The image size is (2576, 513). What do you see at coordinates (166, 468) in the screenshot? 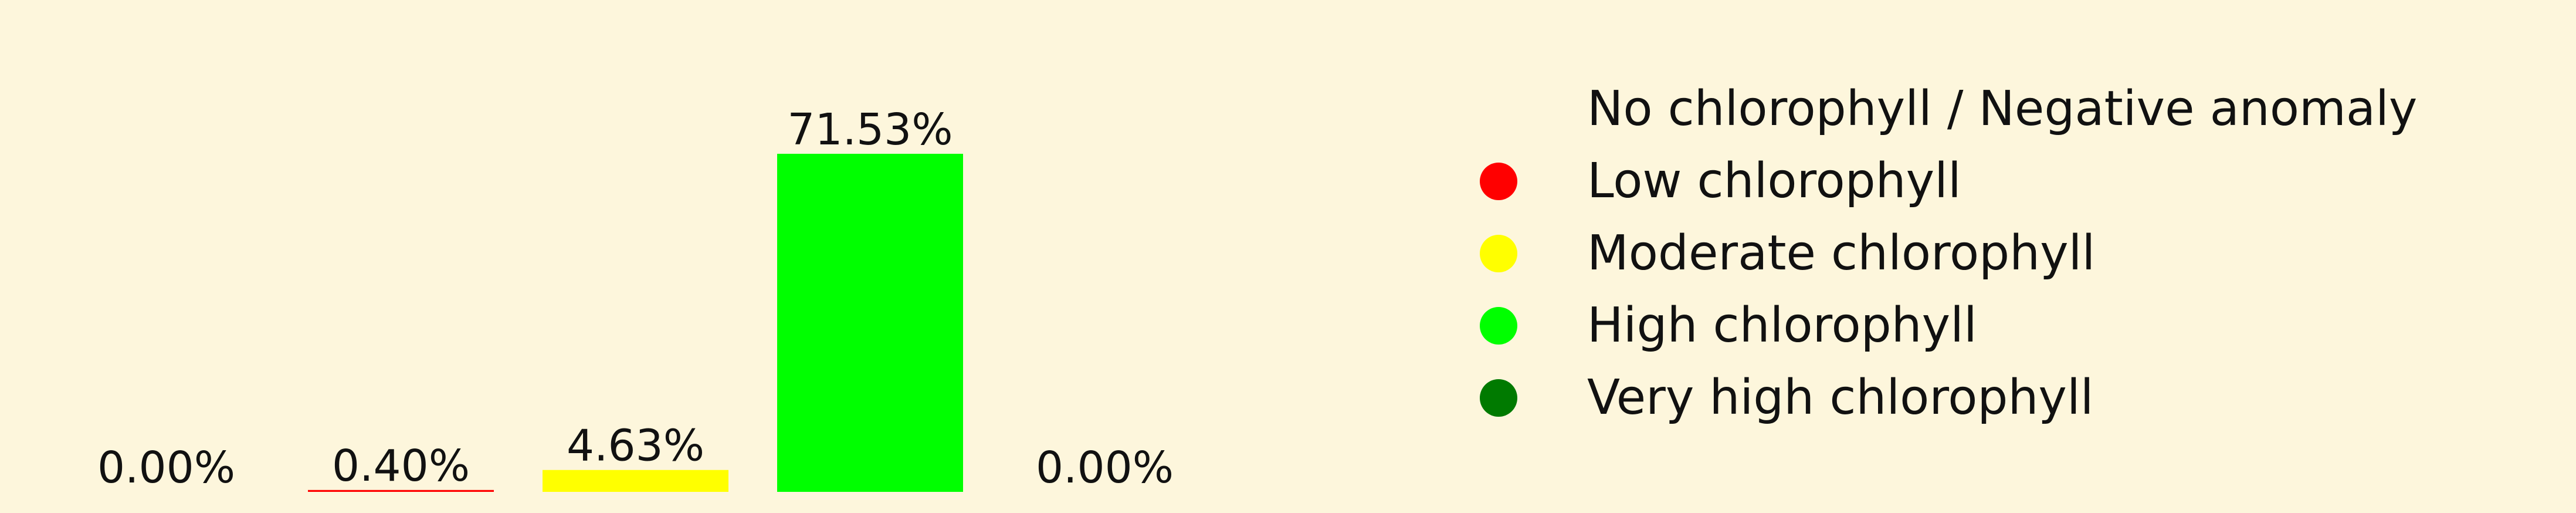
I see `value-label-0: 0.00%` at bounding box center [166, 468].